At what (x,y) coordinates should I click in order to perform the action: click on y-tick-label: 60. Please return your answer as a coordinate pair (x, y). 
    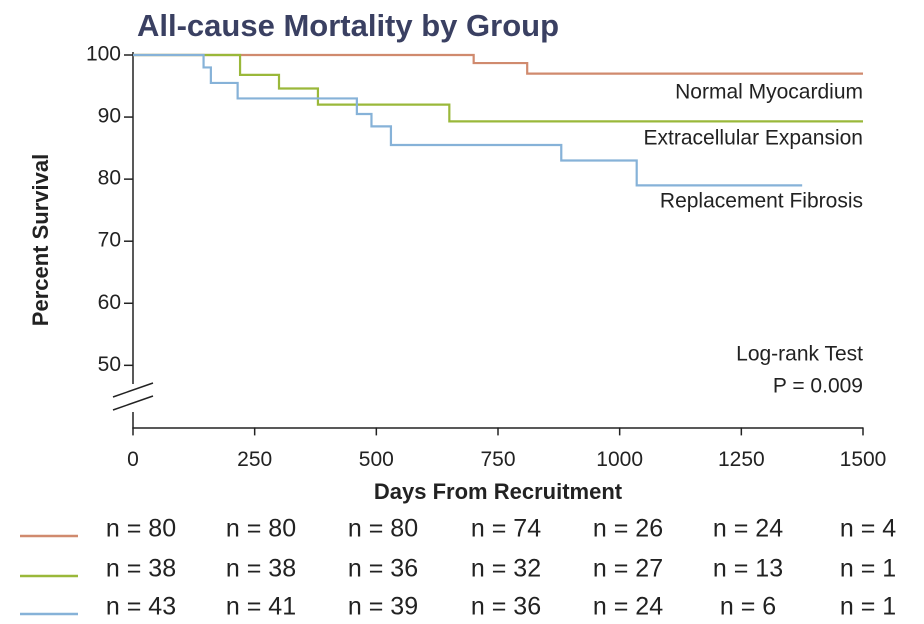
    Looking at the image, I should click on (109, 302).